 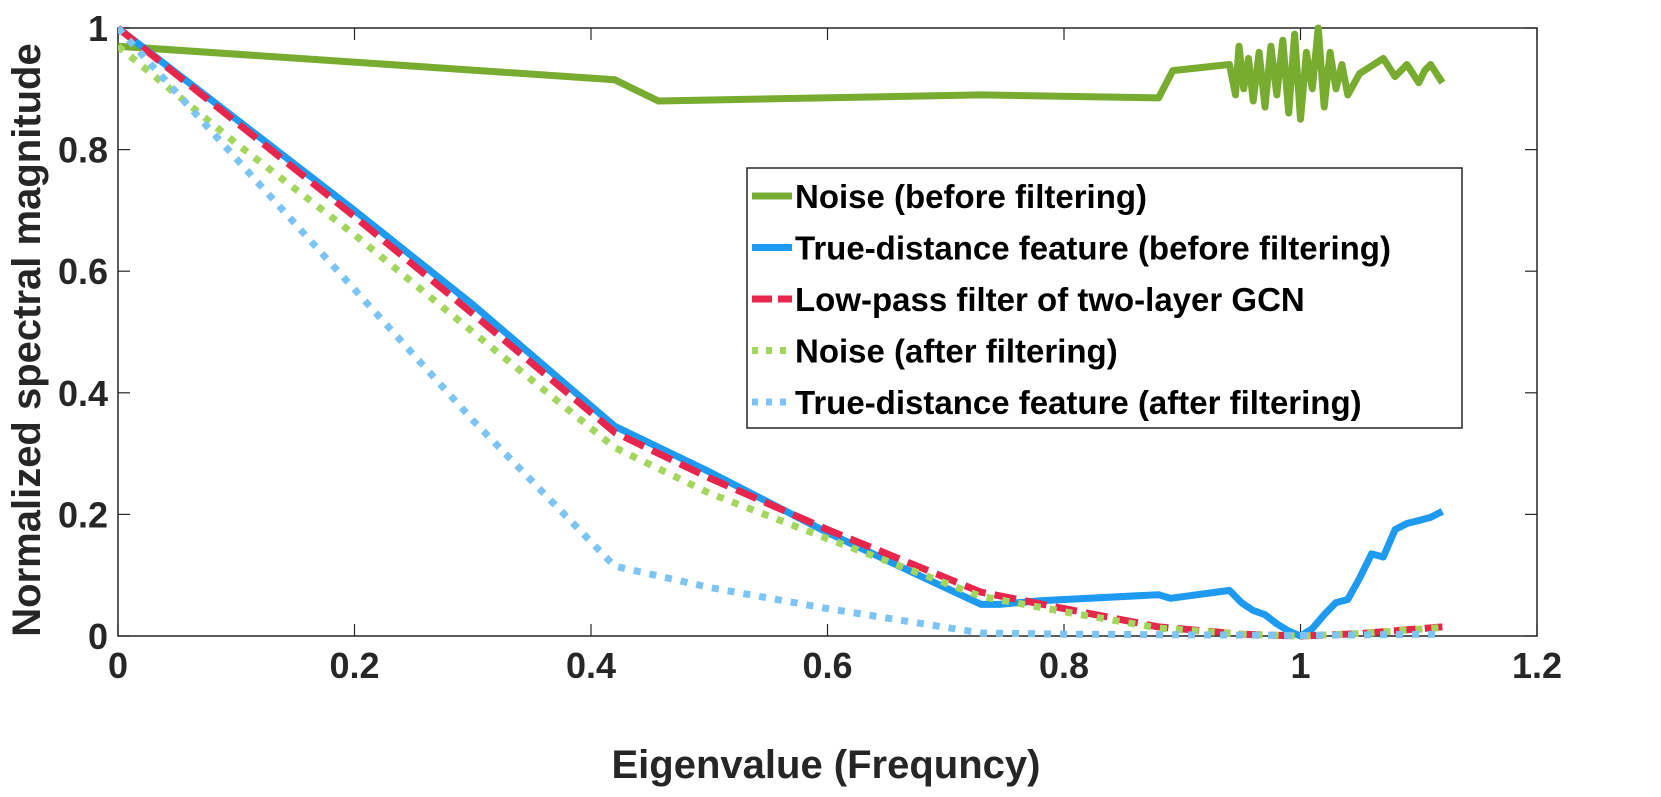 I want to click on y-tick-label: 0, so click(x=98, y=636).